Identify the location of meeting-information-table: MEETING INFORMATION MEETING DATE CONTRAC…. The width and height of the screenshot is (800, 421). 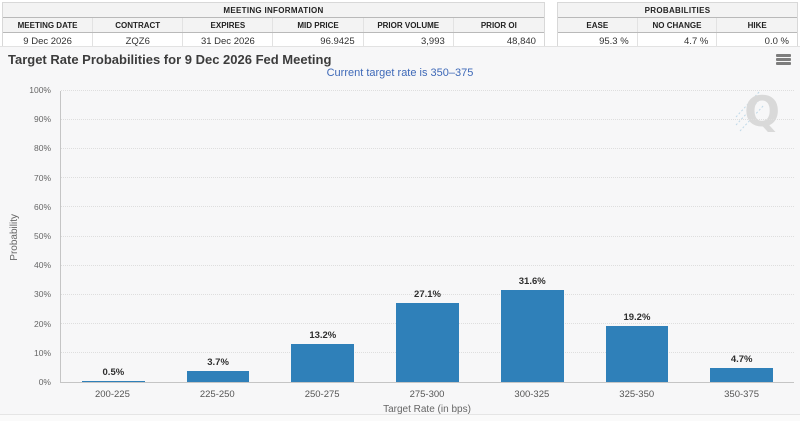
(273, 26).